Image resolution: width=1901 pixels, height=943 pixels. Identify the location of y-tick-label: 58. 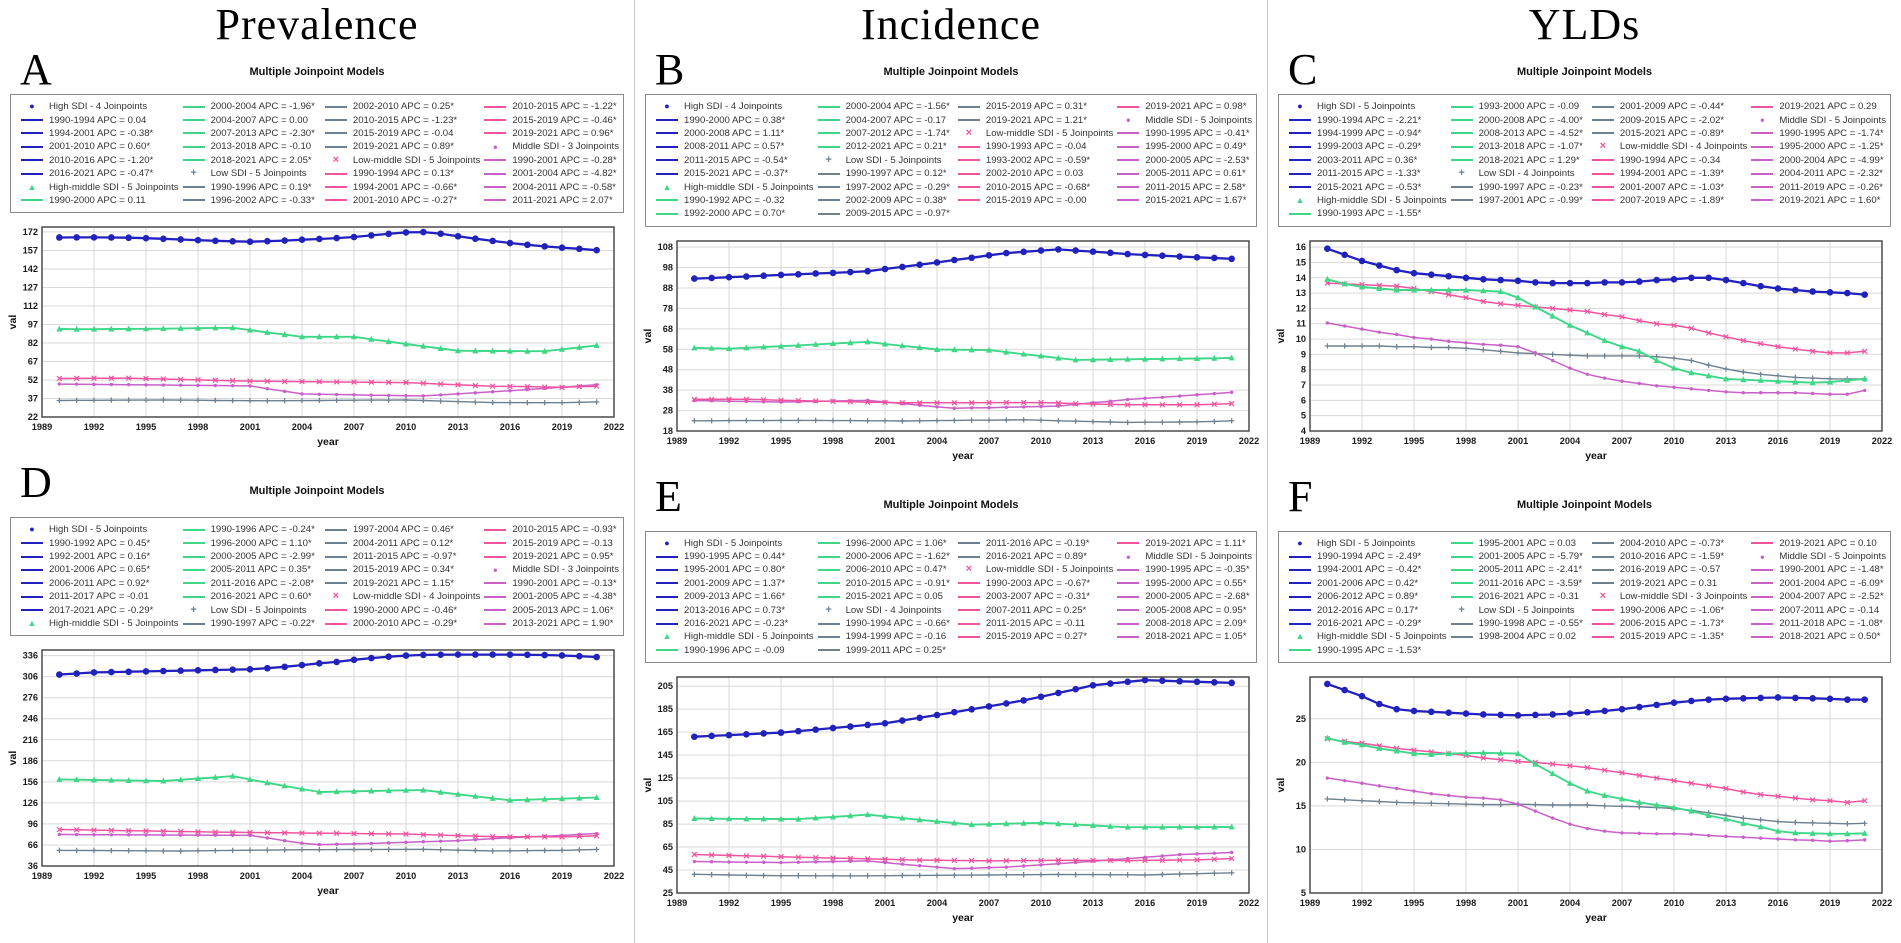
(668, 349).